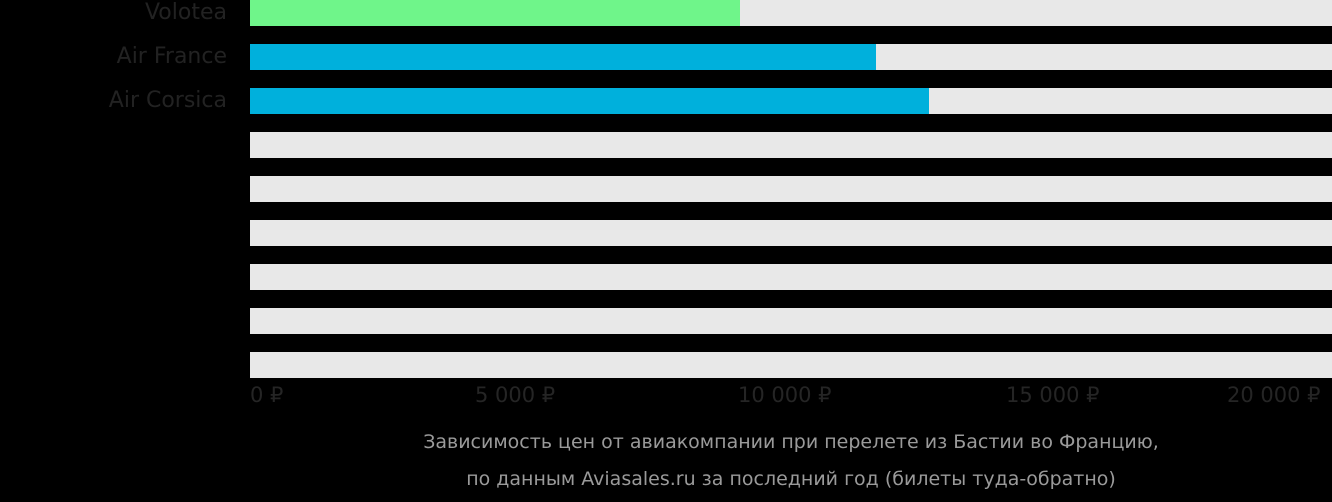 This screenshot has height=502, width=1332. Describe the element at coordinates (666, 395) in the screenshot. I see `x-axis: 0 ₽ 5 000 ₽ 10 000 ₽ 15 000 ₽ 20 000 ₽` at that location.